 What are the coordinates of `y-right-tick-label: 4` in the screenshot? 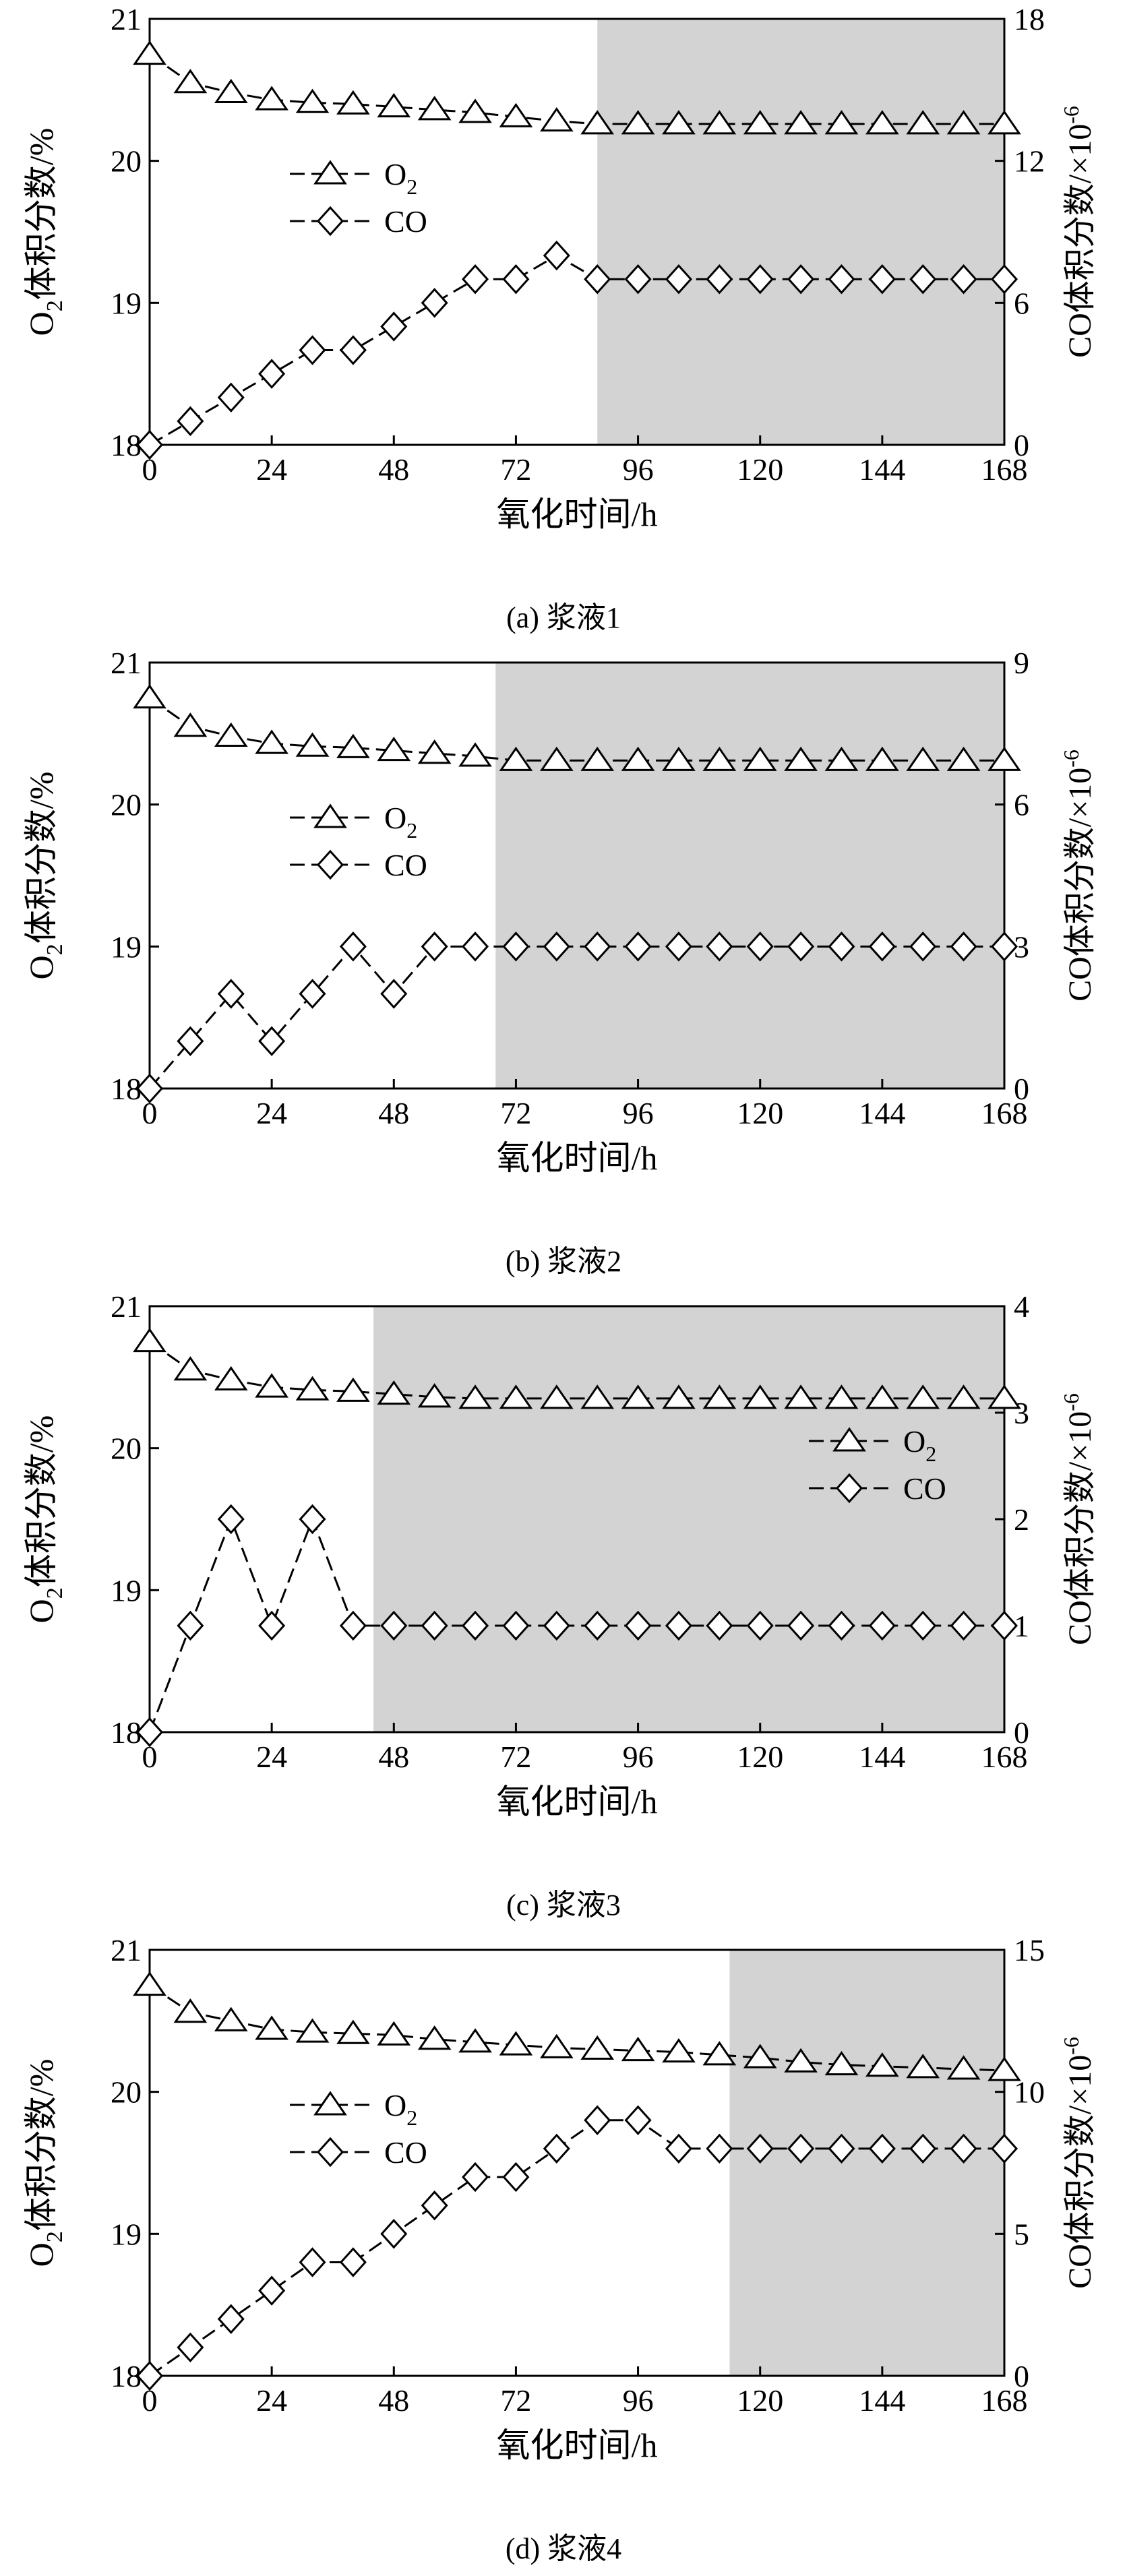 It's located at (1021, 1307).